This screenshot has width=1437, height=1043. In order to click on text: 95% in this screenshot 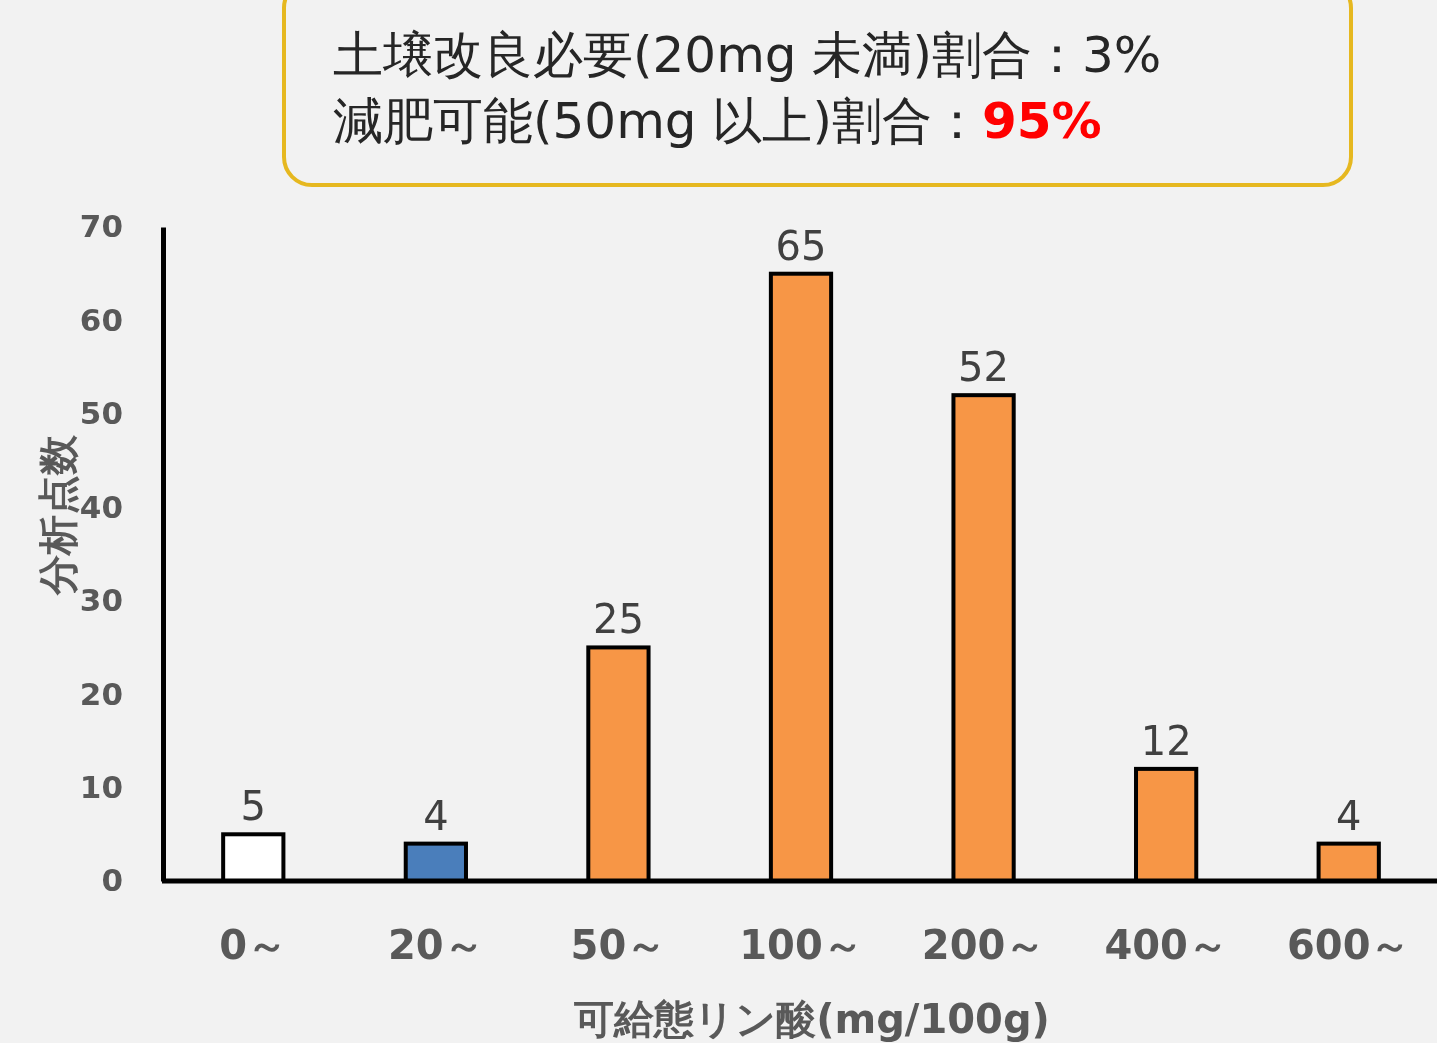, I will do `click(1041, 121)`.